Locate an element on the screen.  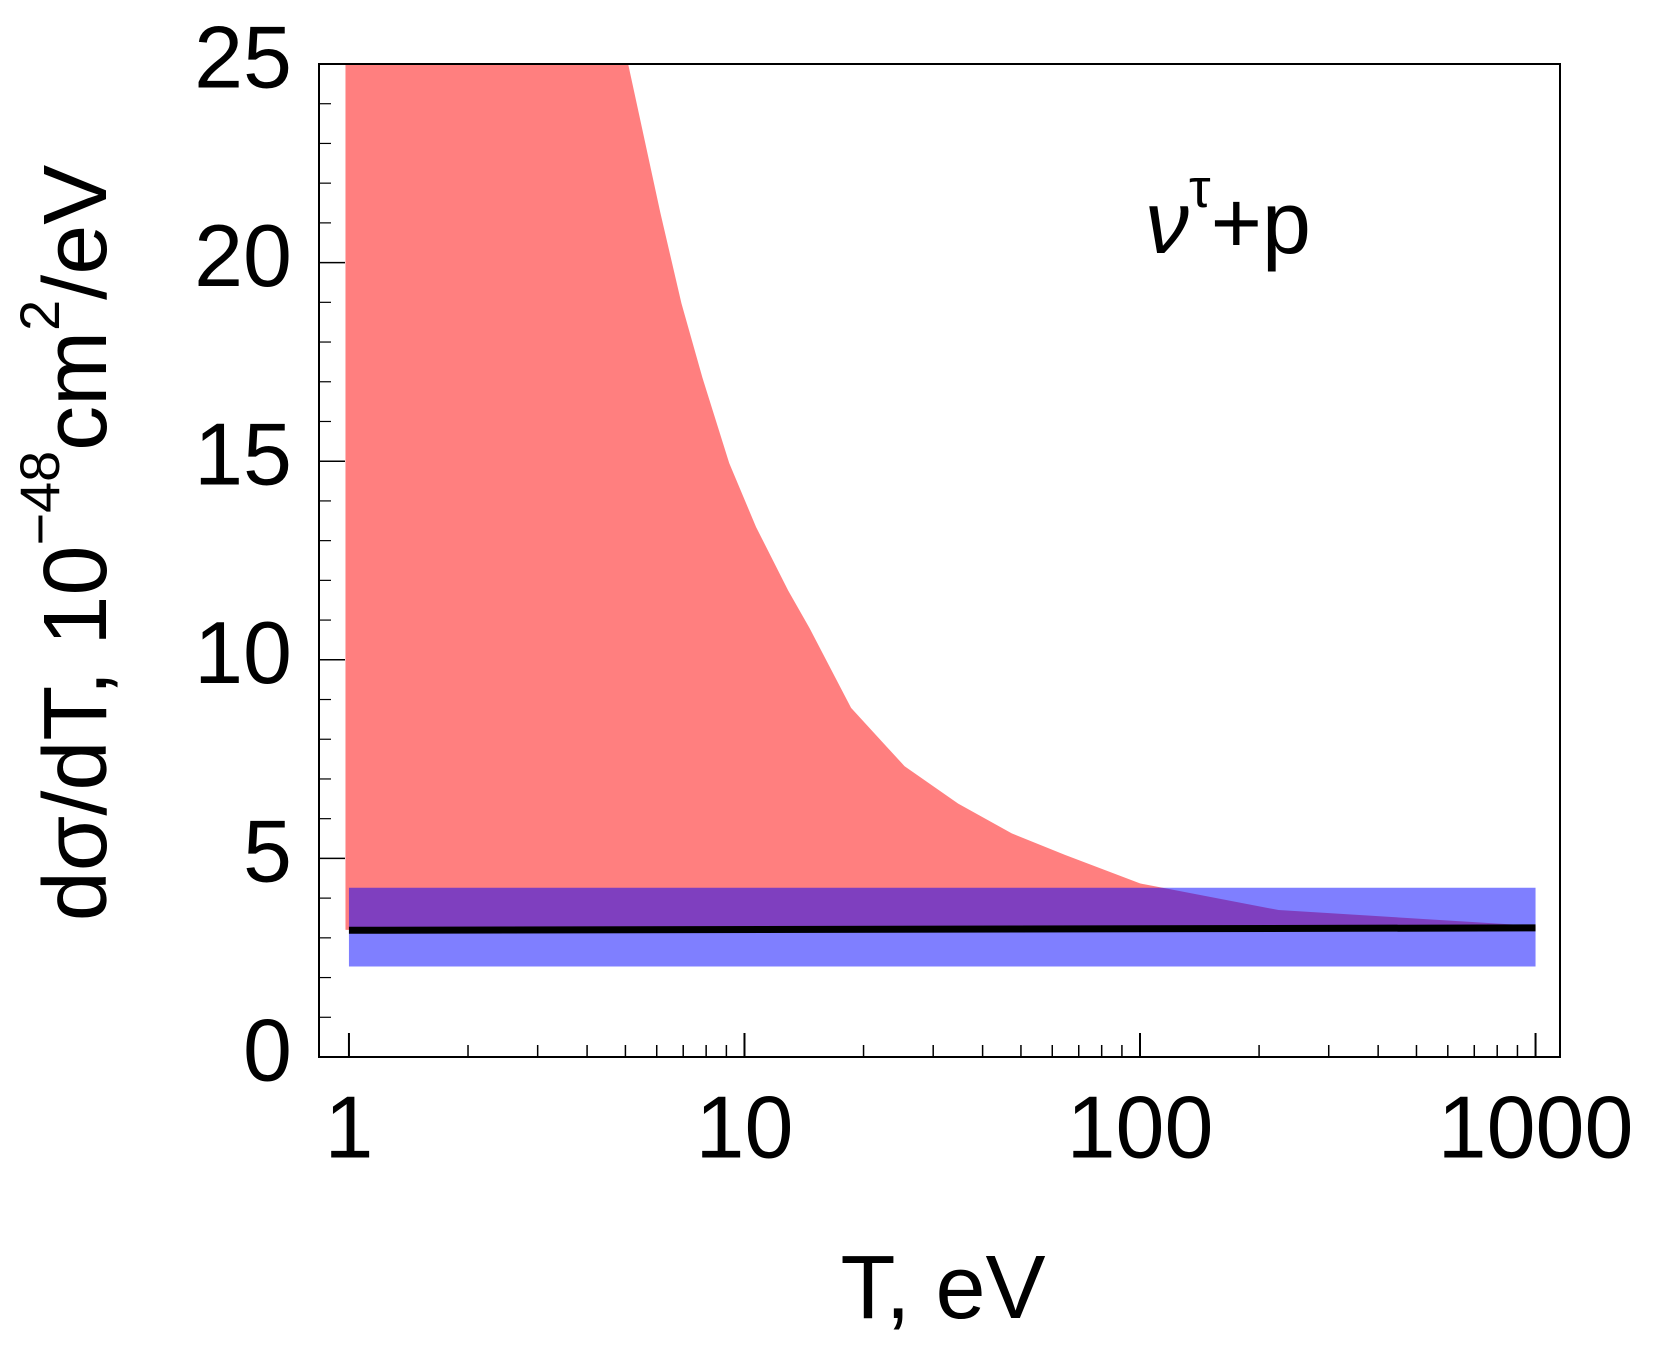
x-tick-label: 100 is located at coordinates (1140, 1126).